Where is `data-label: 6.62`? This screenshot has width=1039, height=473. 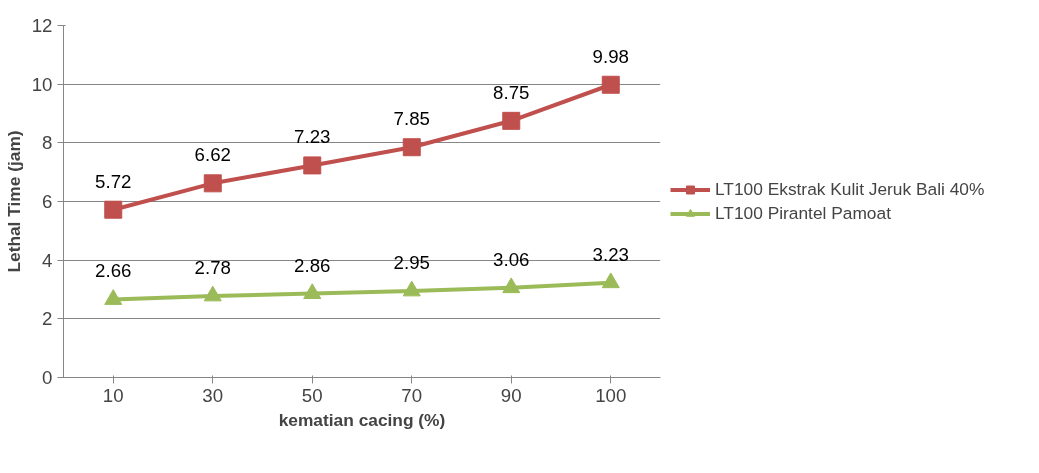 data-label: 6.62 is located at coordinates (212, 155).